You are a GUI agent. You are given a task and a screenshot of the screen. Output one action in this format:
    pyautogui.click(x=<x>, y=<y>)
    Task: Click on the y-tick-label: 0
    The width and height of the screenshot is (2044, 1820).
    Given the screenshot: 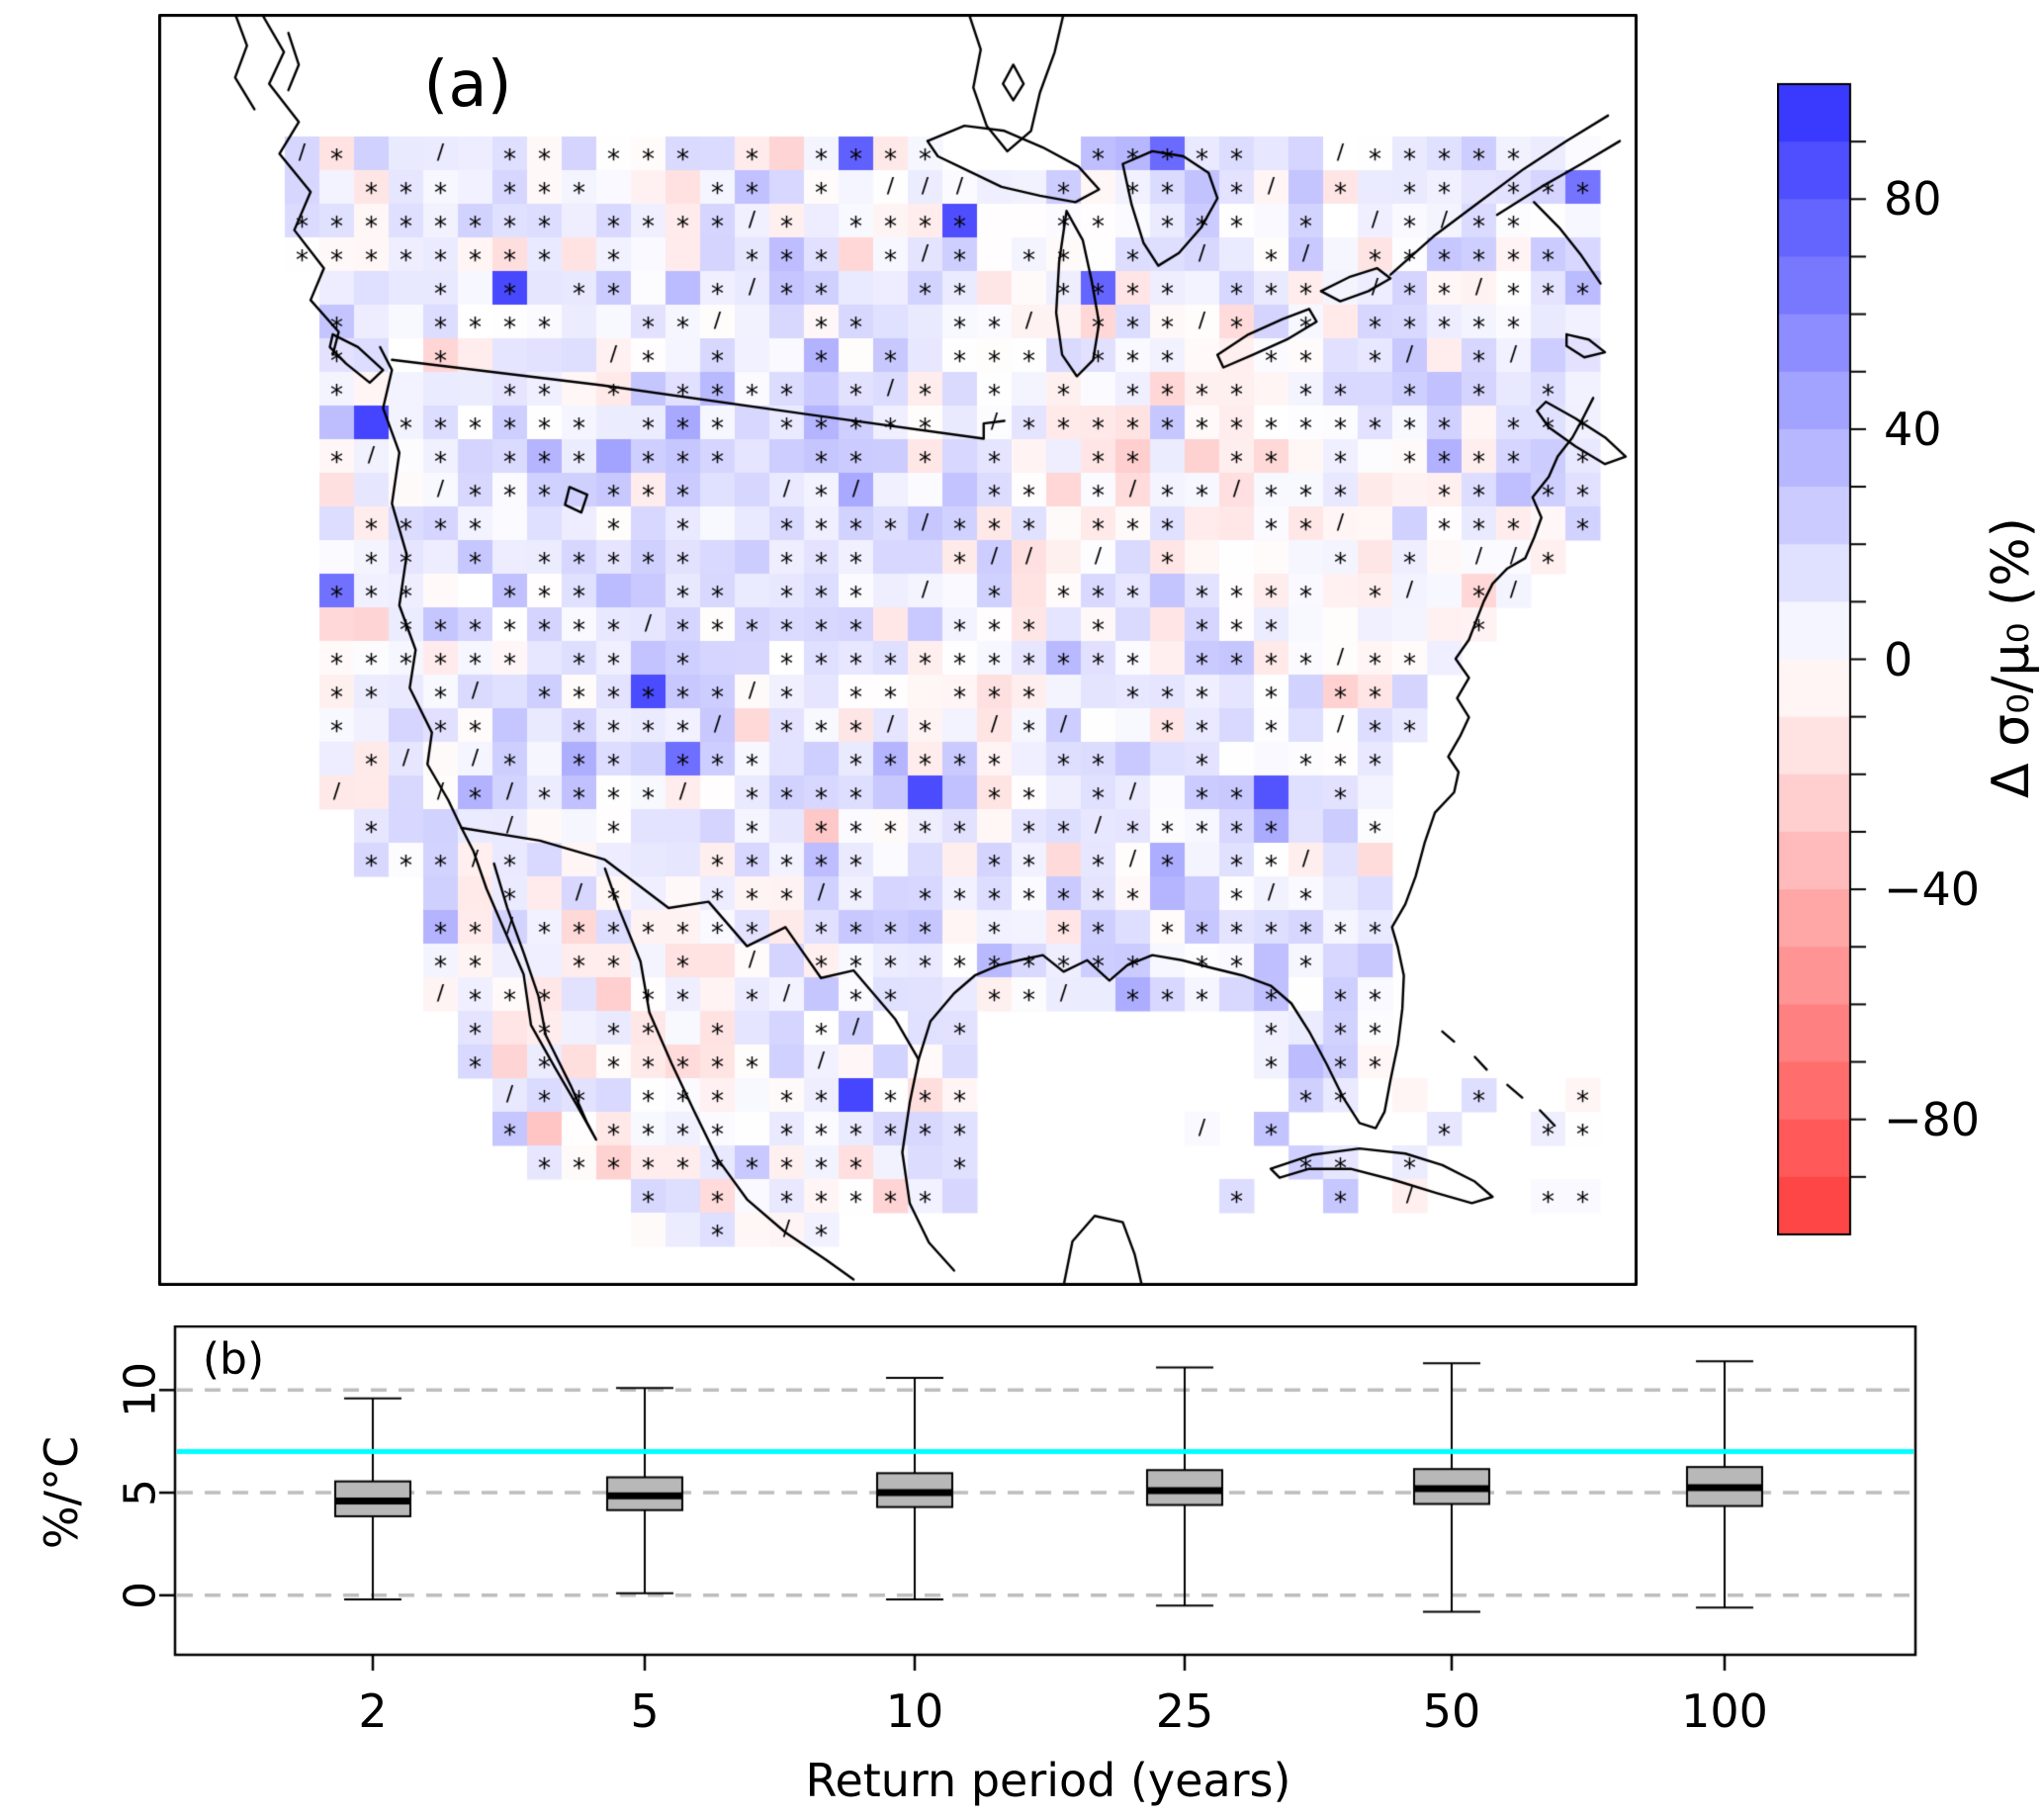 What is the action you would take?
    pyautogui.click(x=140, y=1595)
    